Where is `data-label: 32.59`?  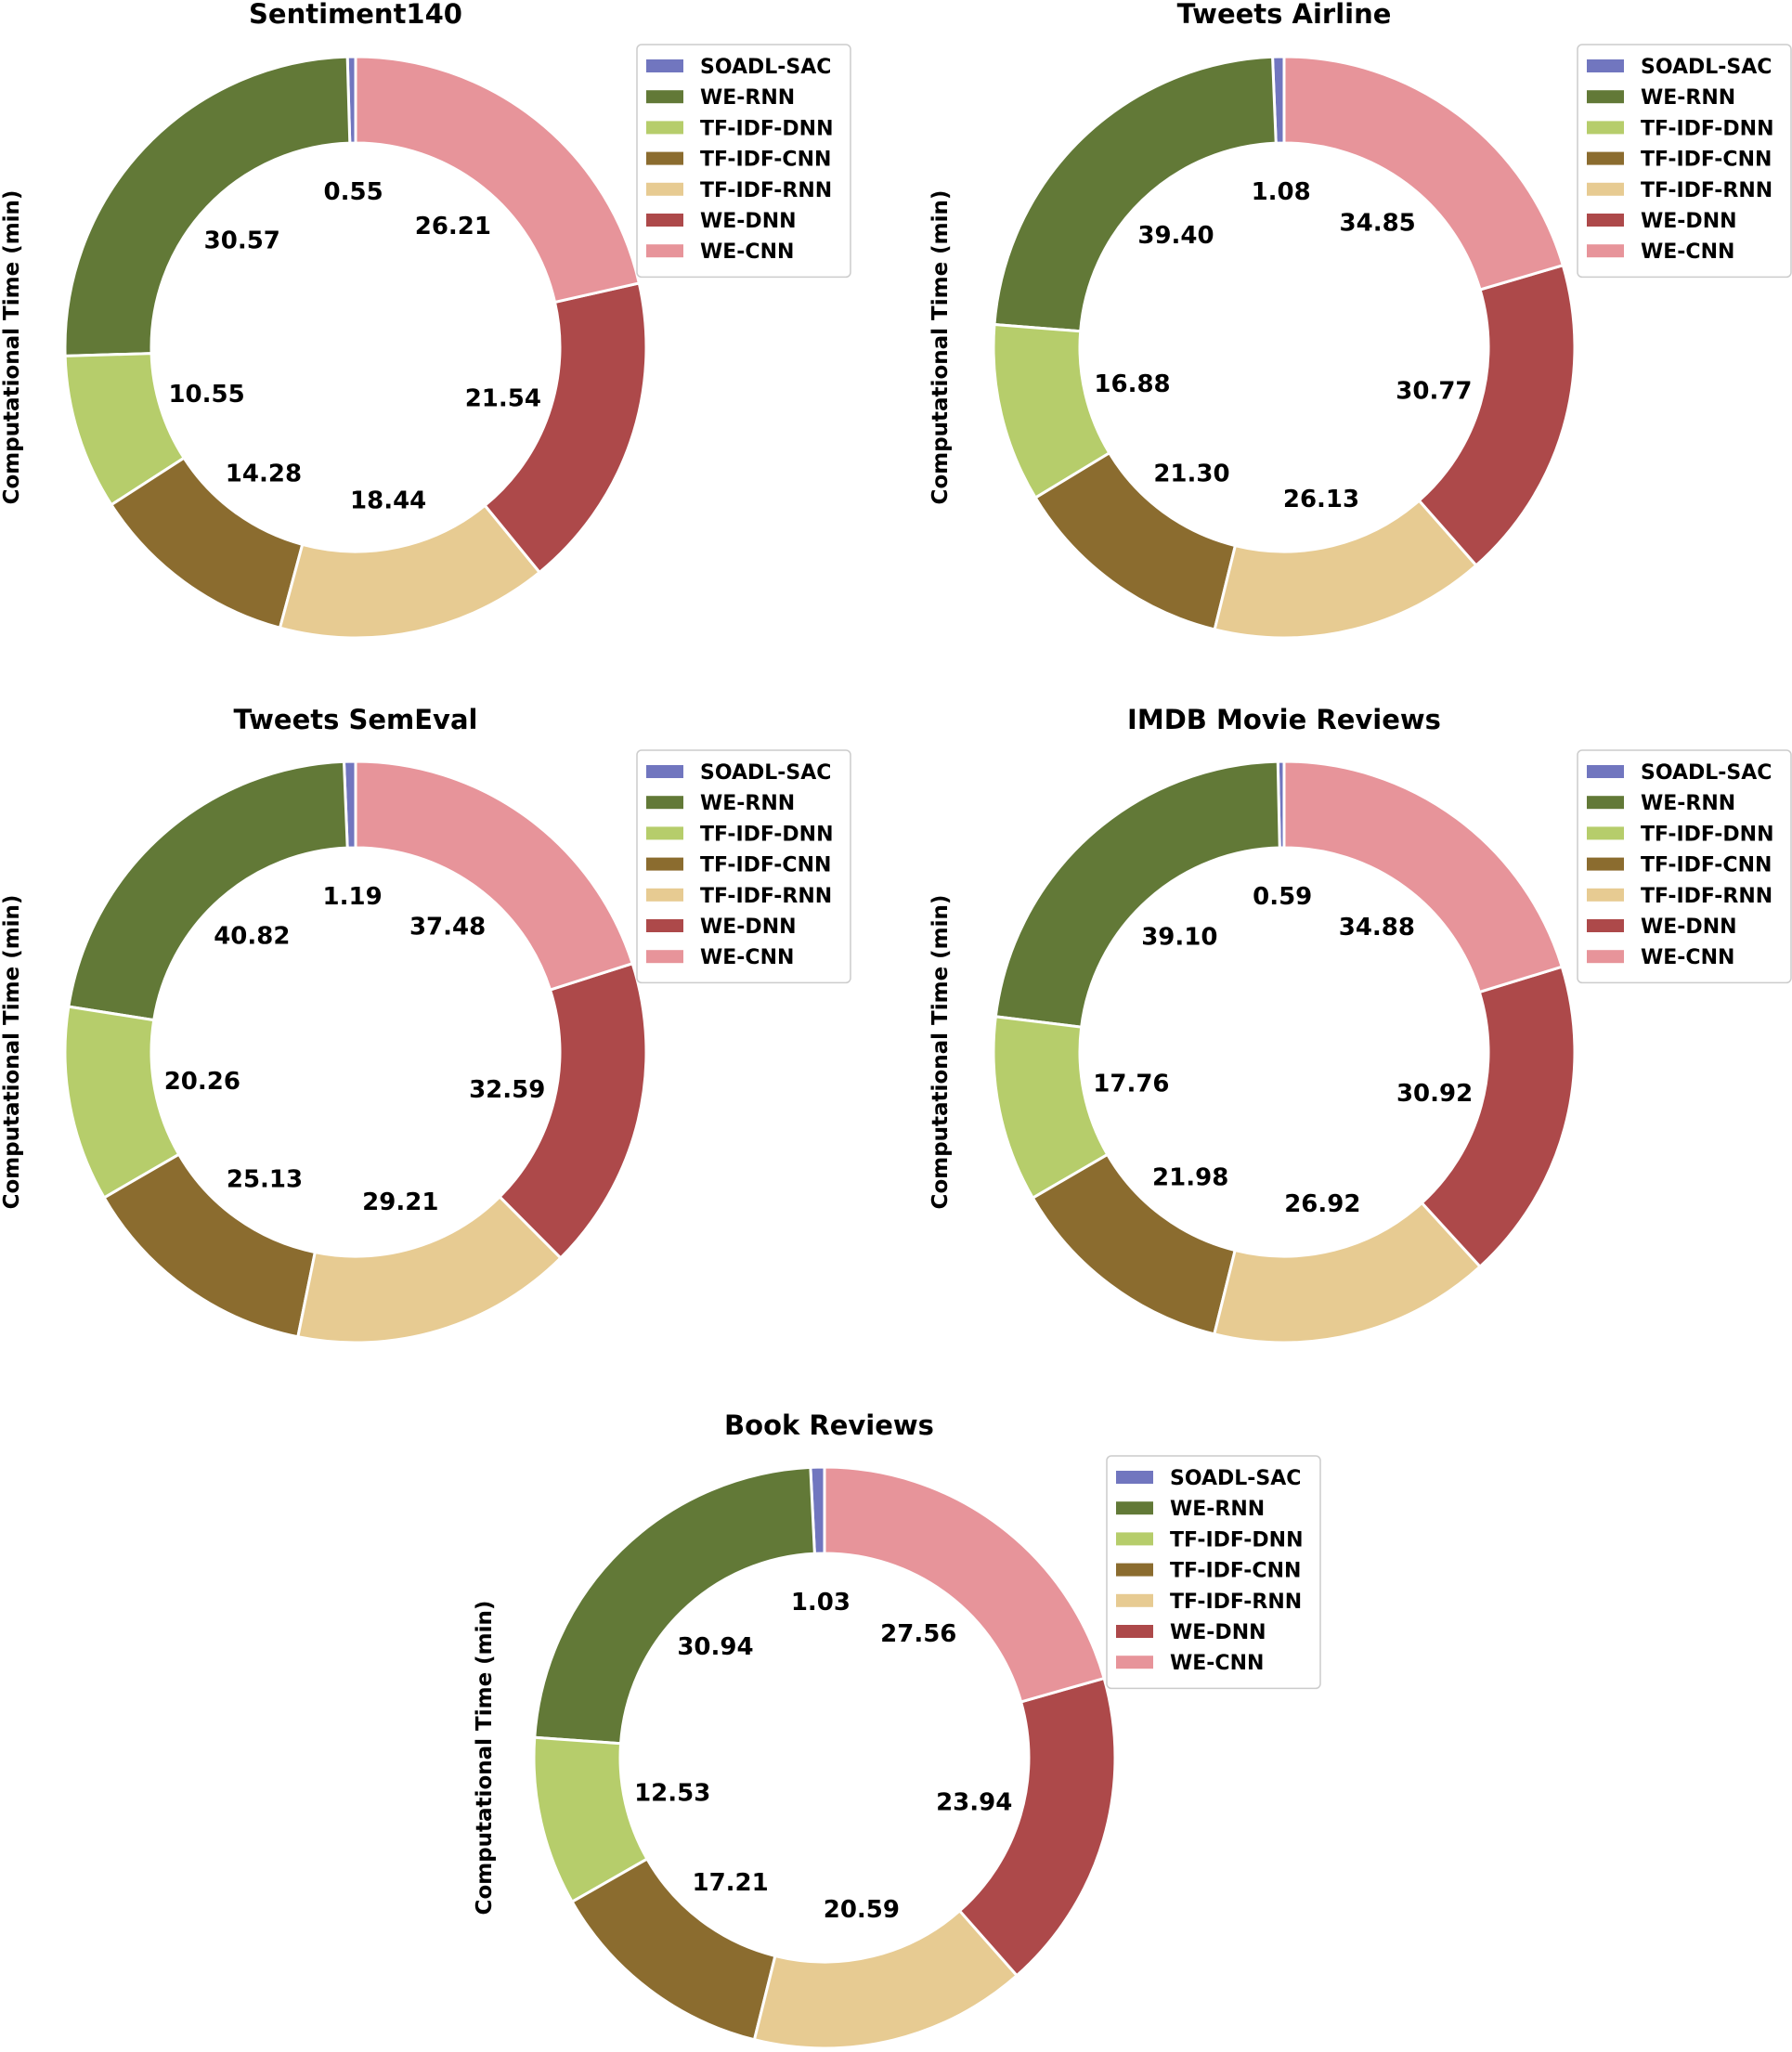 data-label: 32.59 is located at coordinates (507, 1090).